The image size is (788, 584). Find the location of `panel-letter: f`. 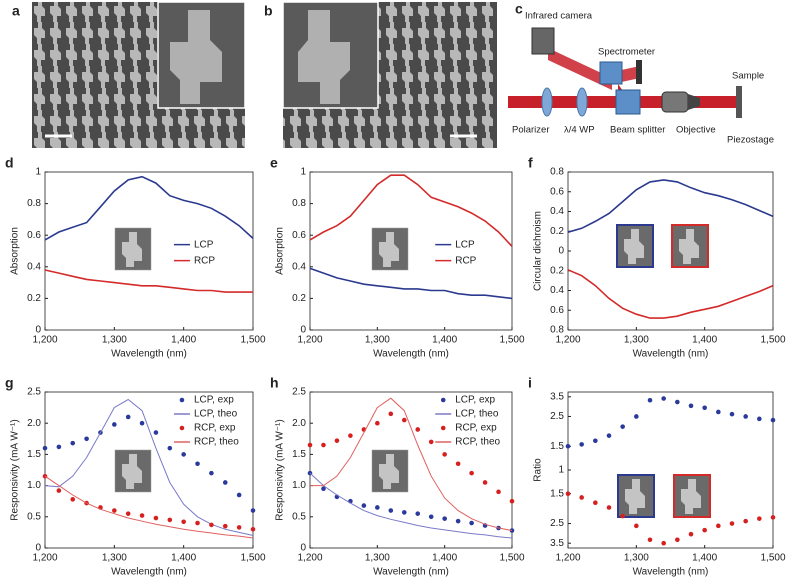

panel-letter: f is located at coordinates (530, 163).